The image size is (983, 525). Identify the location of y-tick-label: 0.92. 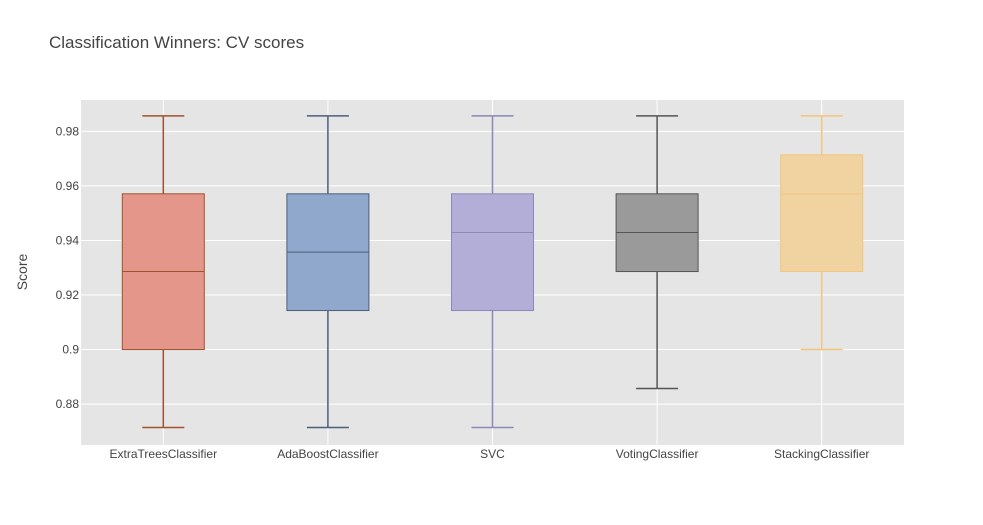
(68, 295).